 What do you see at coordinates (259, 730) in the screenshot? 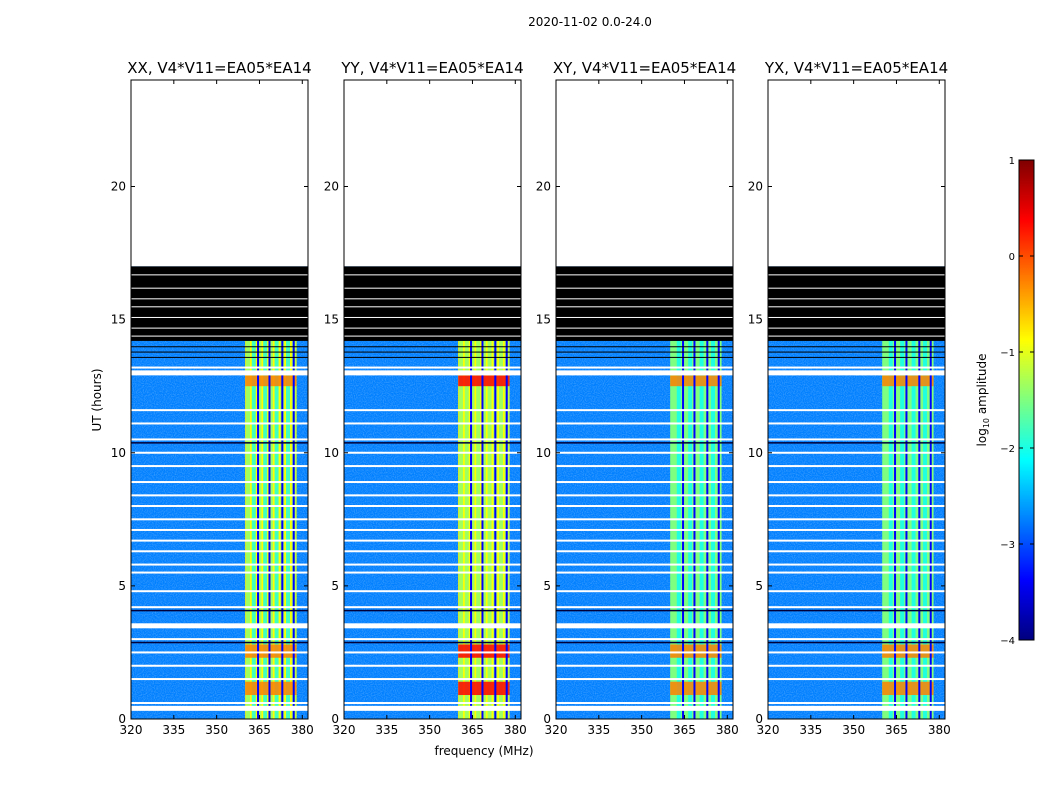
I see `x-tick-label: 365` at bounding box center [259, 730].